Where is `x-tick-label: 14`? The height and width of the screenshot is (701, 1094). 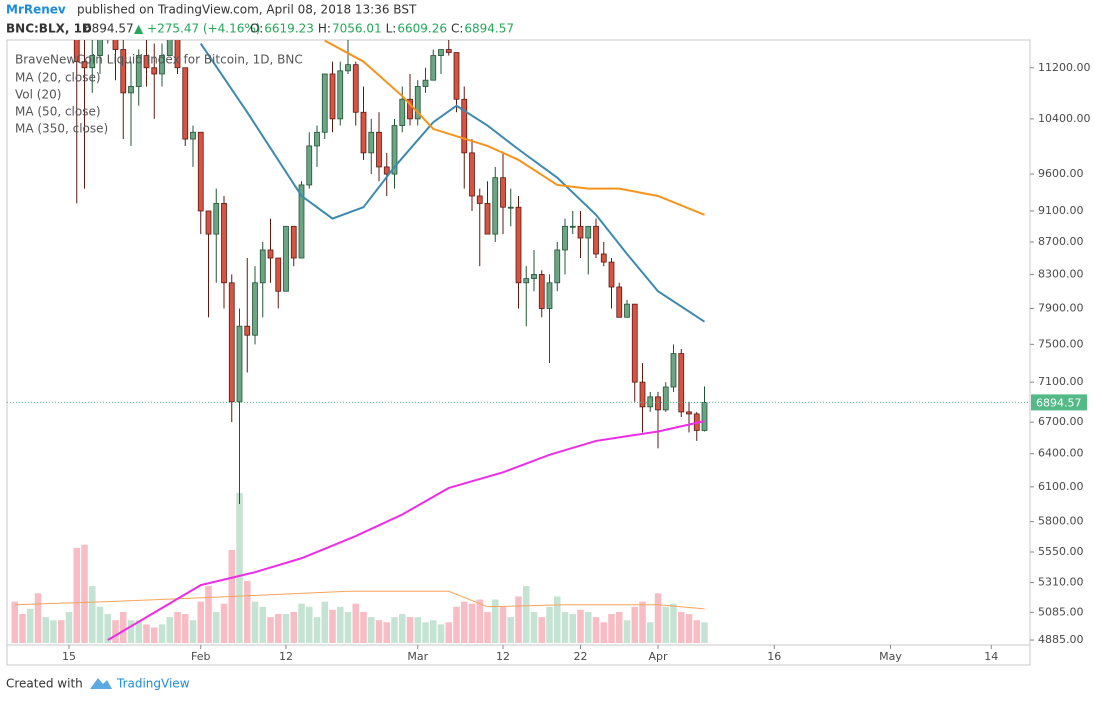
x-tick-label: 14 is located at coordinates (991, 656).